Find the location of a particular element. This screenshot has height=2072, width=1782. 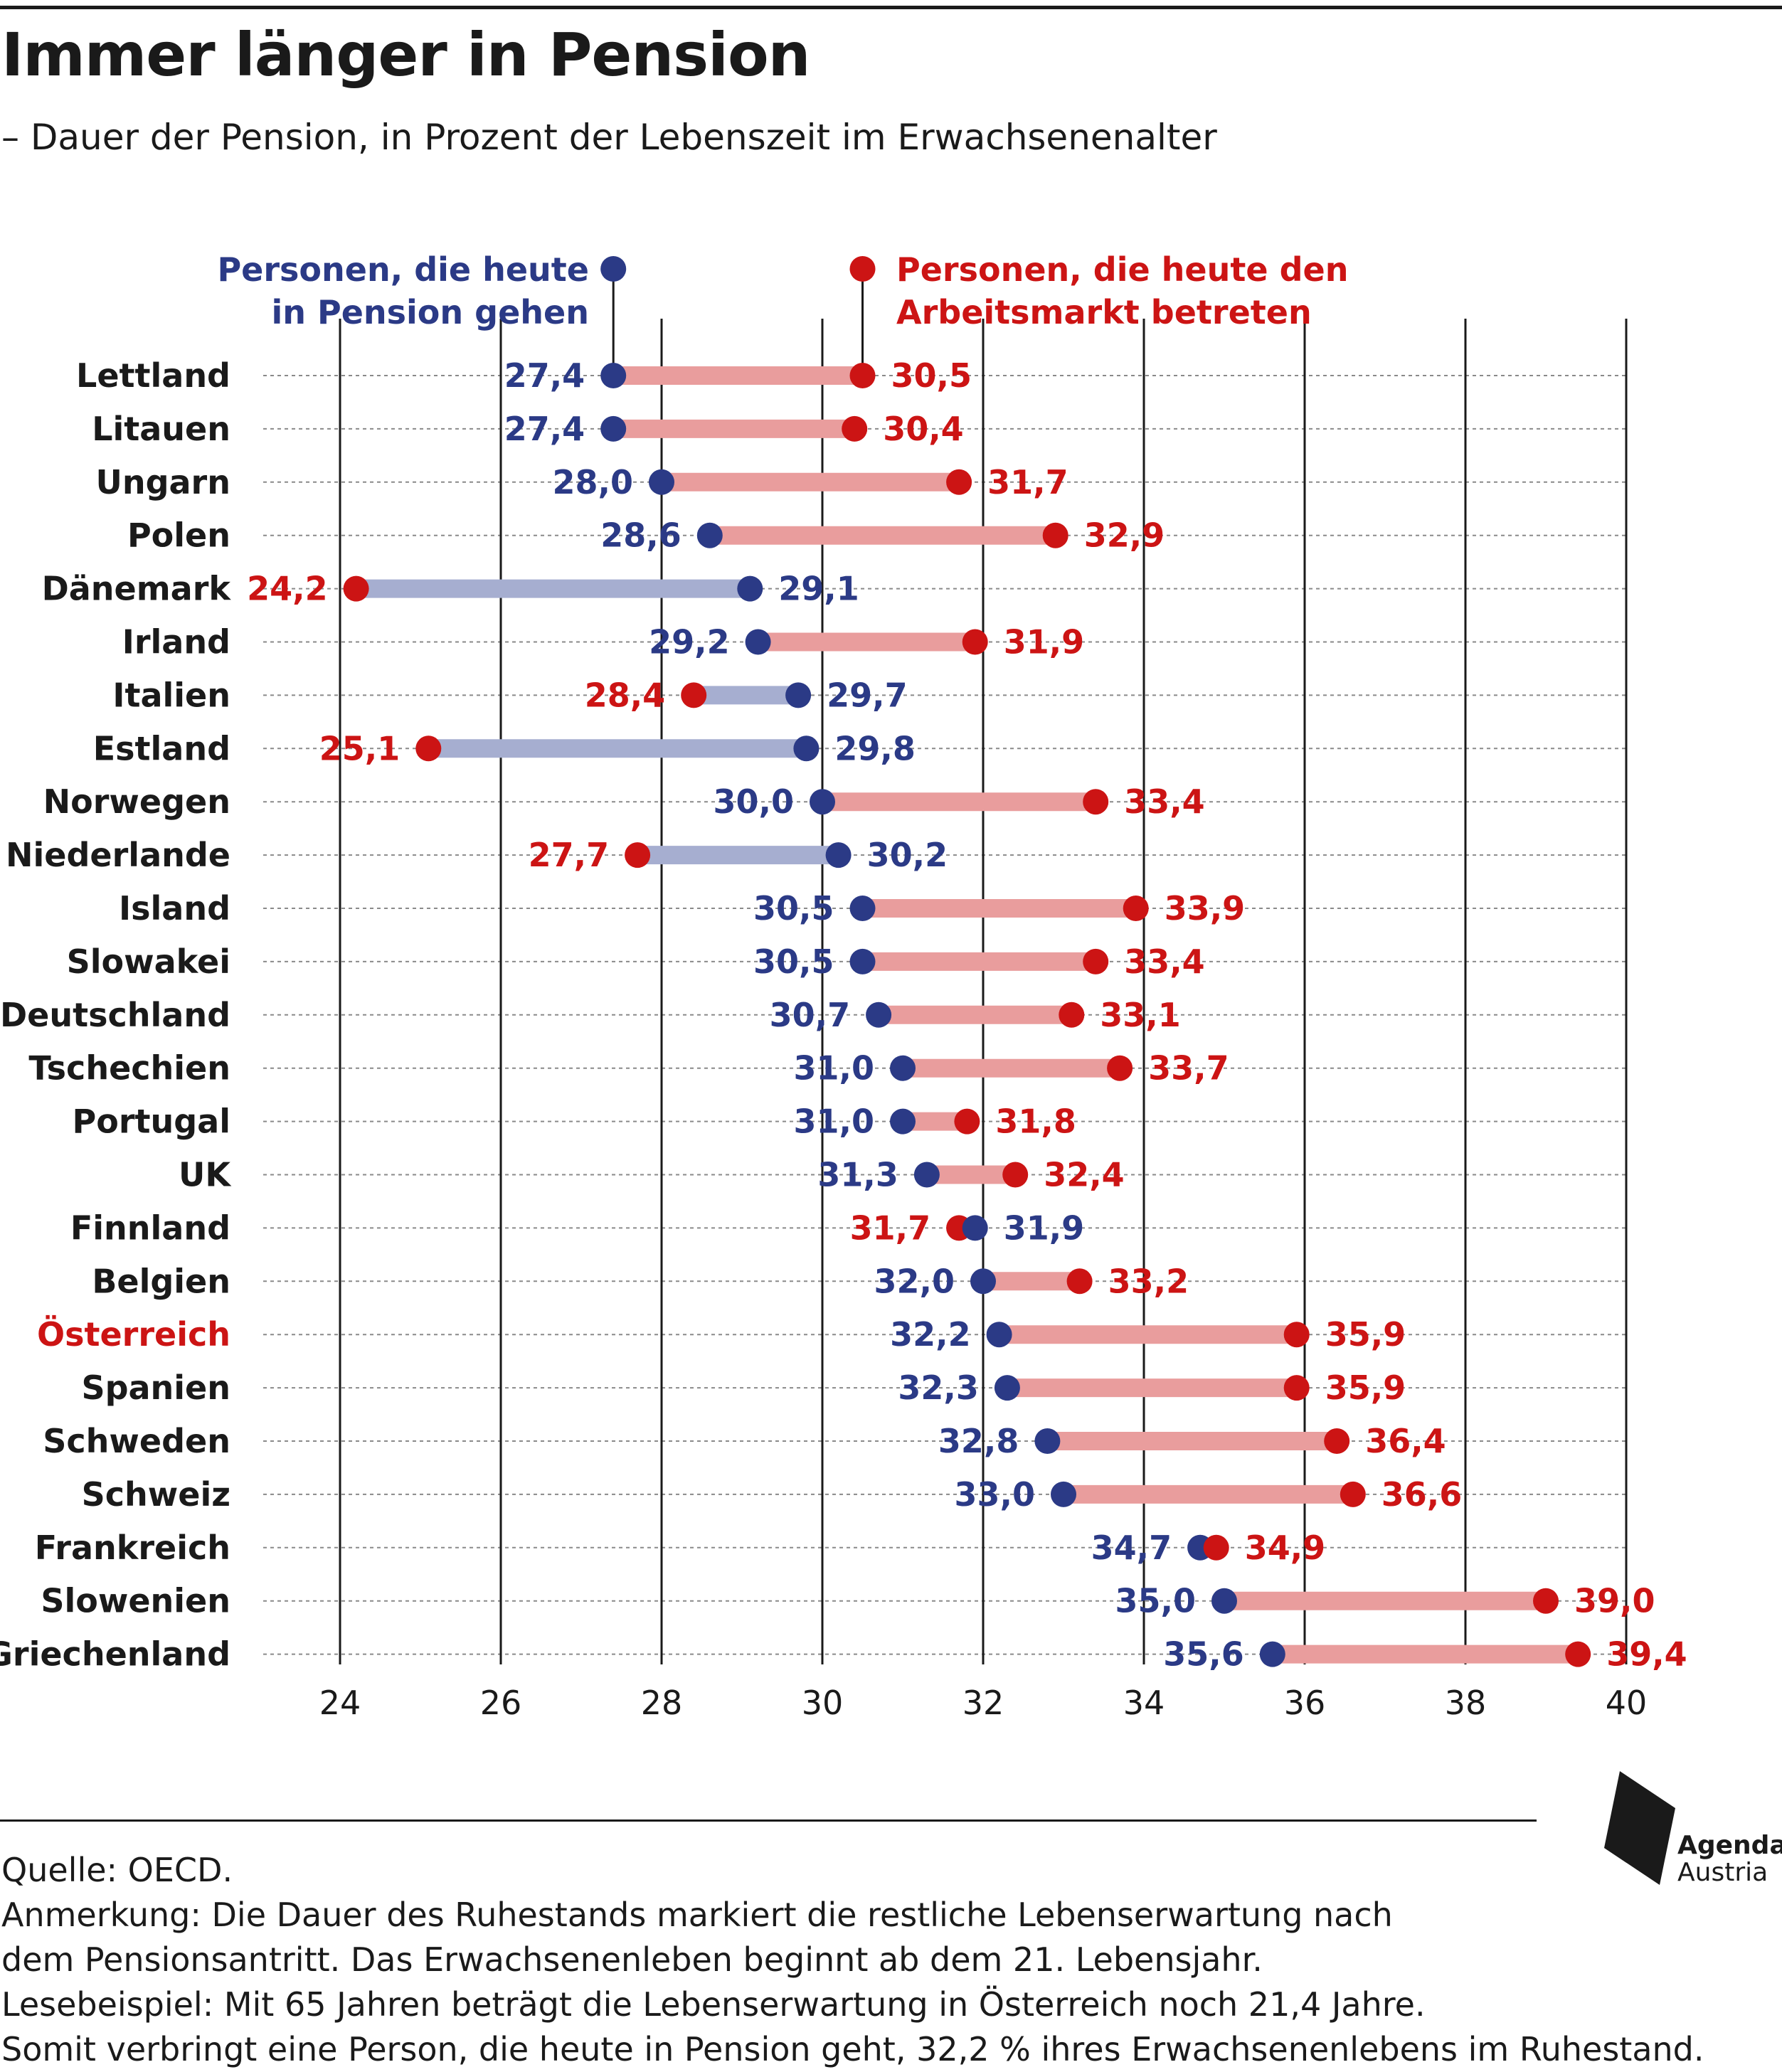

entrant-value-label: 32,4 is located at coordinates (1084, 1175).